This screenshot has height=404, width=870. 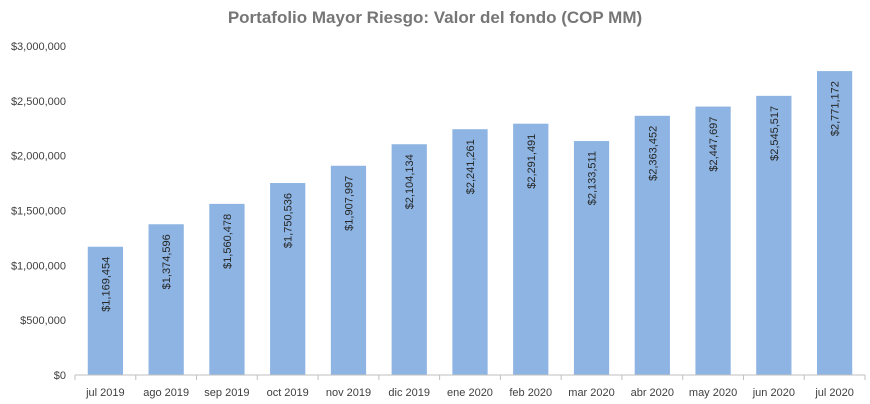 What do you see at coordinates (38, 47) in the screenshot?
I see `y-tick-label: $3,000,000` at bounding box center [38, 47].